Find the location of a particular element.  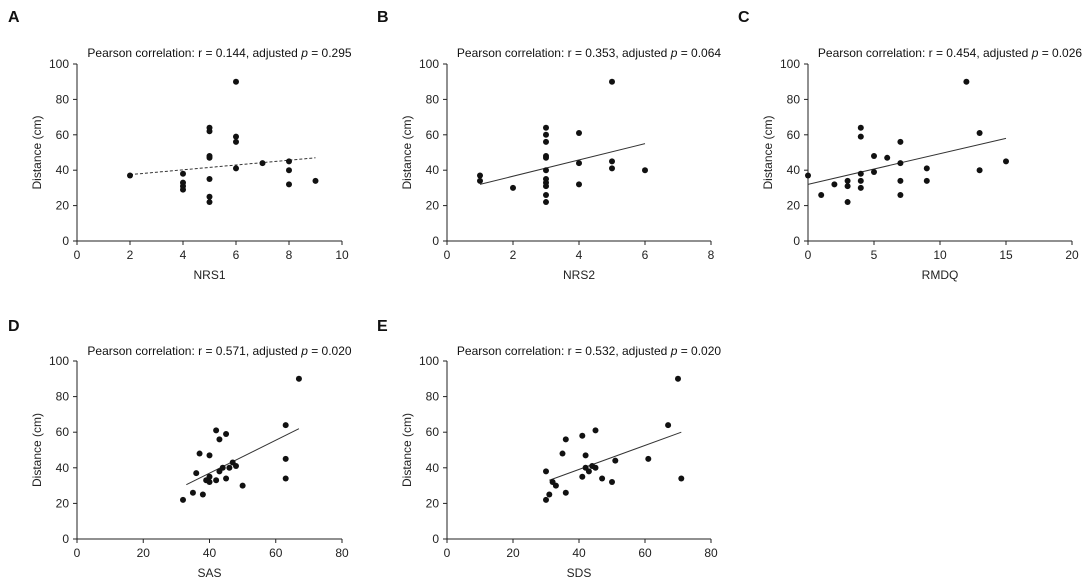

title-p-value: = 0.020 is located at coordinates (699, 351).